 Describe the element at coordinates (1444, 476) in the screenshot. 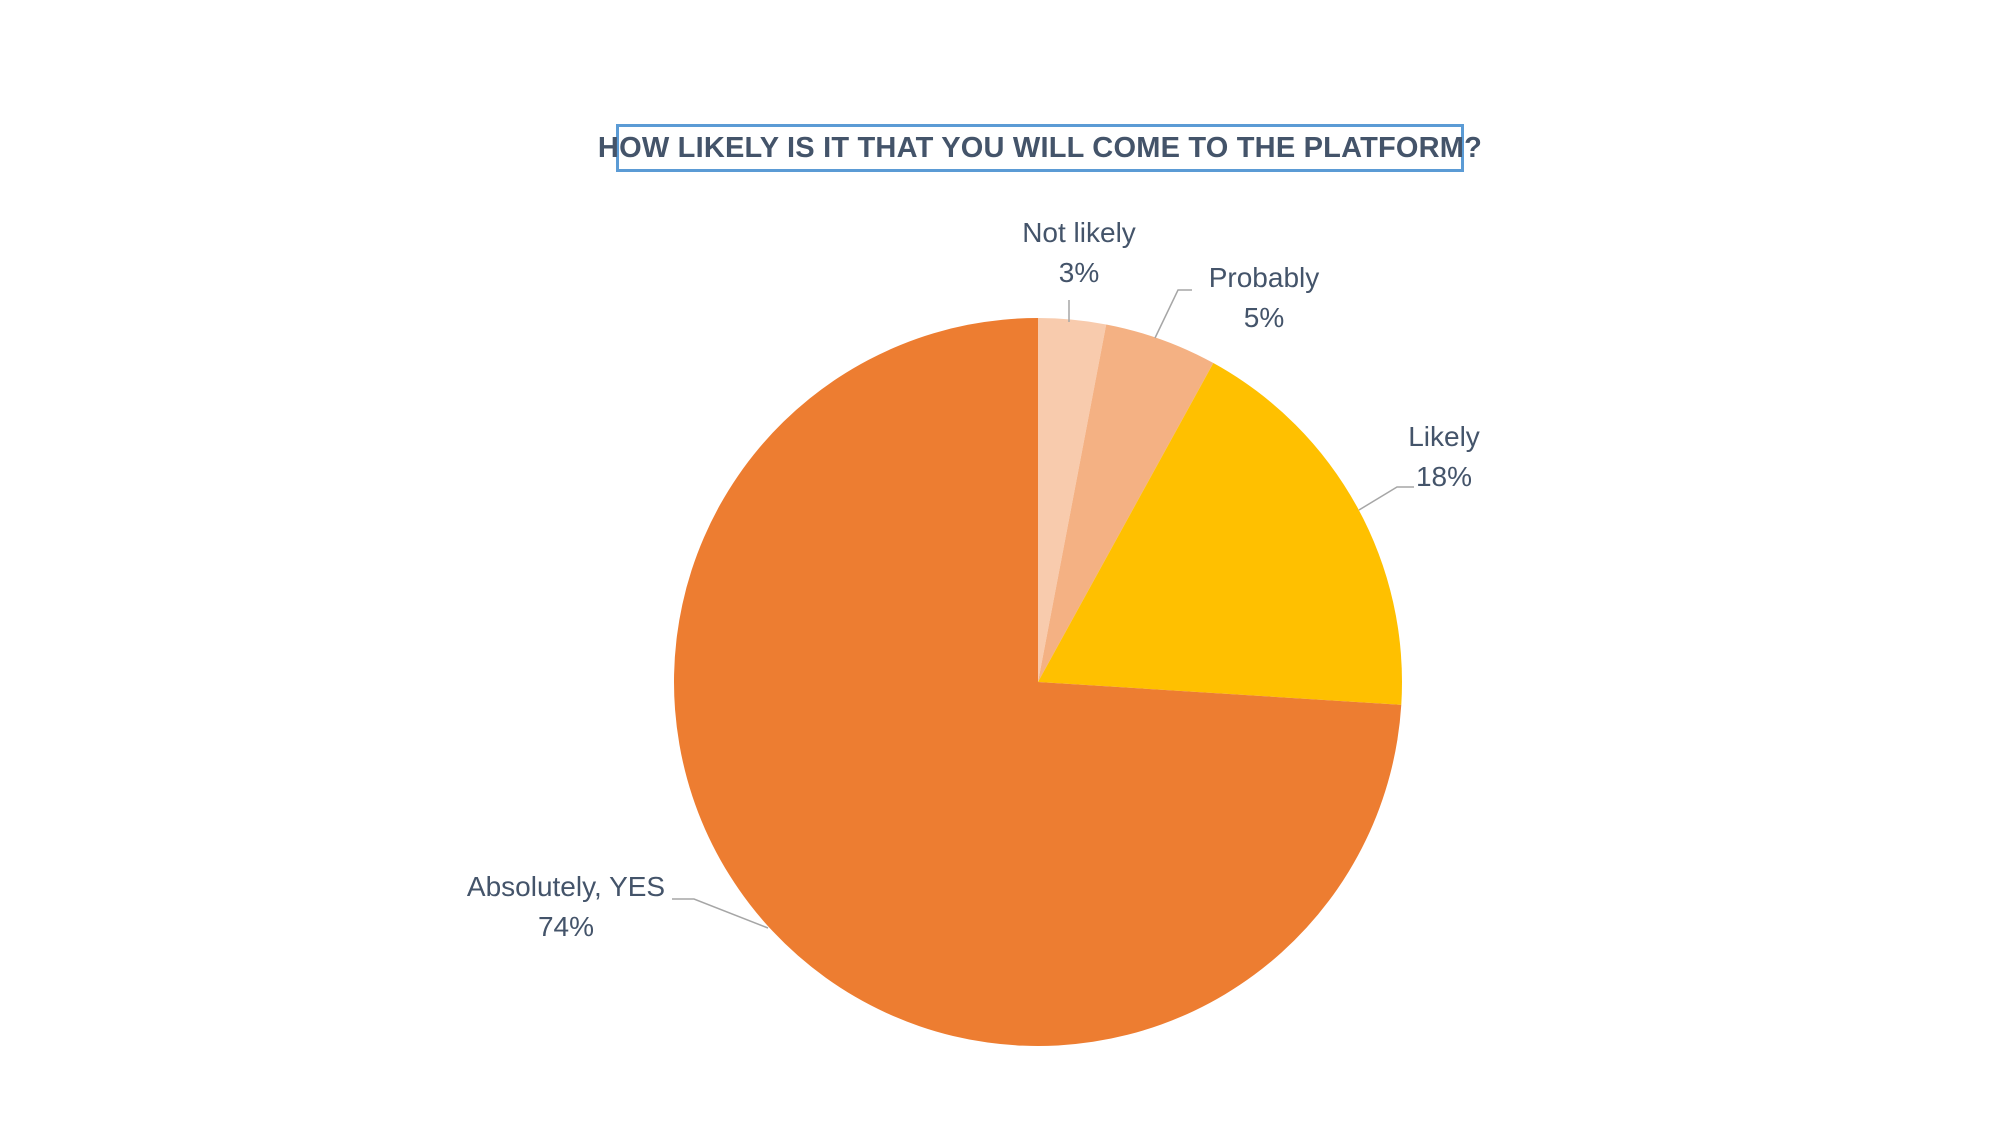

I see `data-label-value-likely: 18%` at that location.